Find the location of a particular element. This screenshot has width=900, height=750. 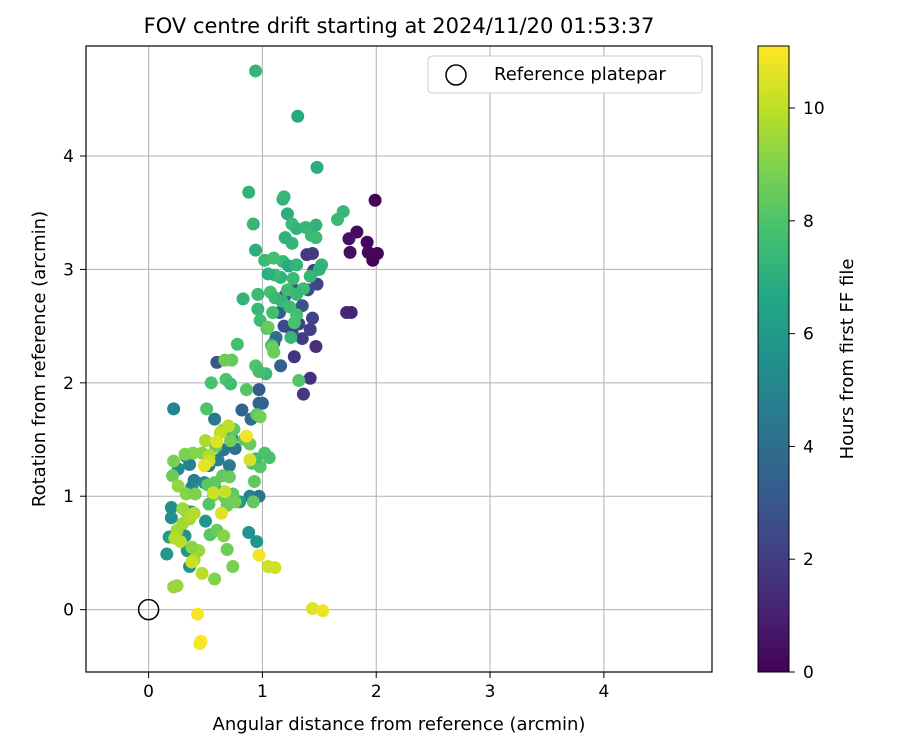

colorbar-tick-label: 4 is located at coordinates (808, 447).